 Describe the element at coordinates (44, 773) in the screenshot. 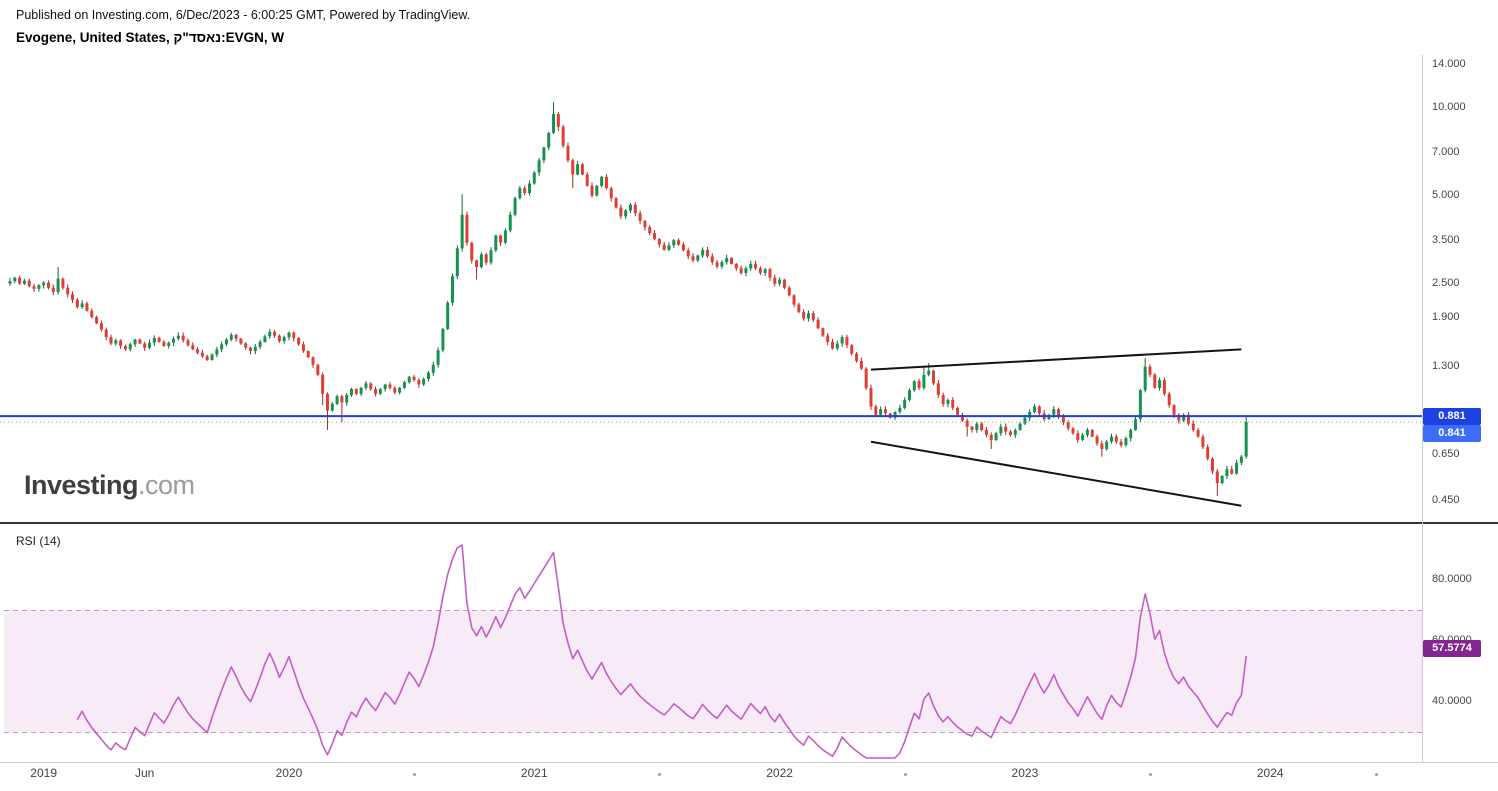

I see `time-axis-label: 2019` at that location.